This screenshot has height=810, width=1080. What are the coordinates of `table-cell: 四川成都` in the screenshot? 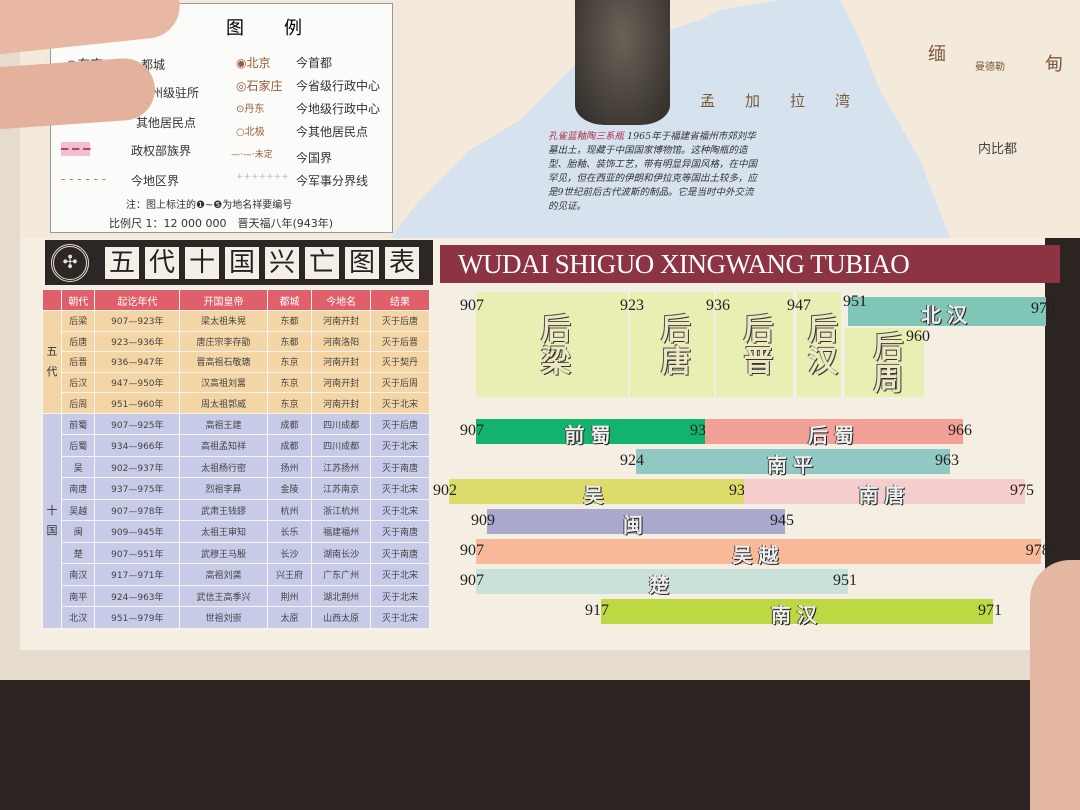 It's located at (341, 445).